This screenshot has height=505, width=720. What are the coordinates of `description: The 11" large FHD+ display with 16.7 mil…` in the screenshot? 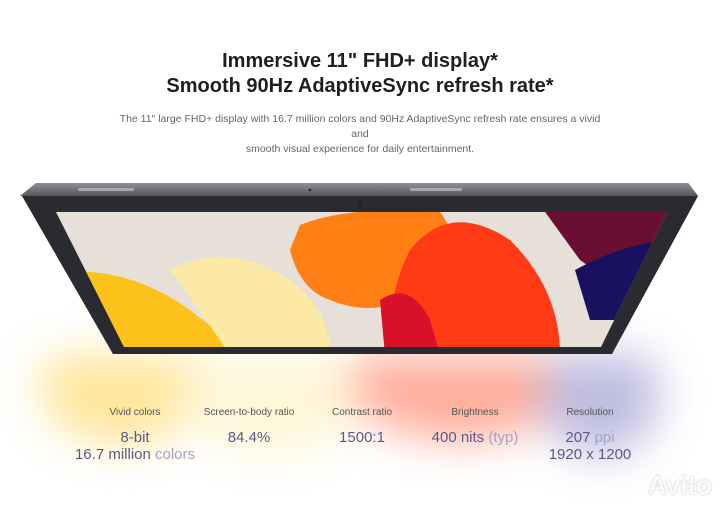 It's located at (360, 134).